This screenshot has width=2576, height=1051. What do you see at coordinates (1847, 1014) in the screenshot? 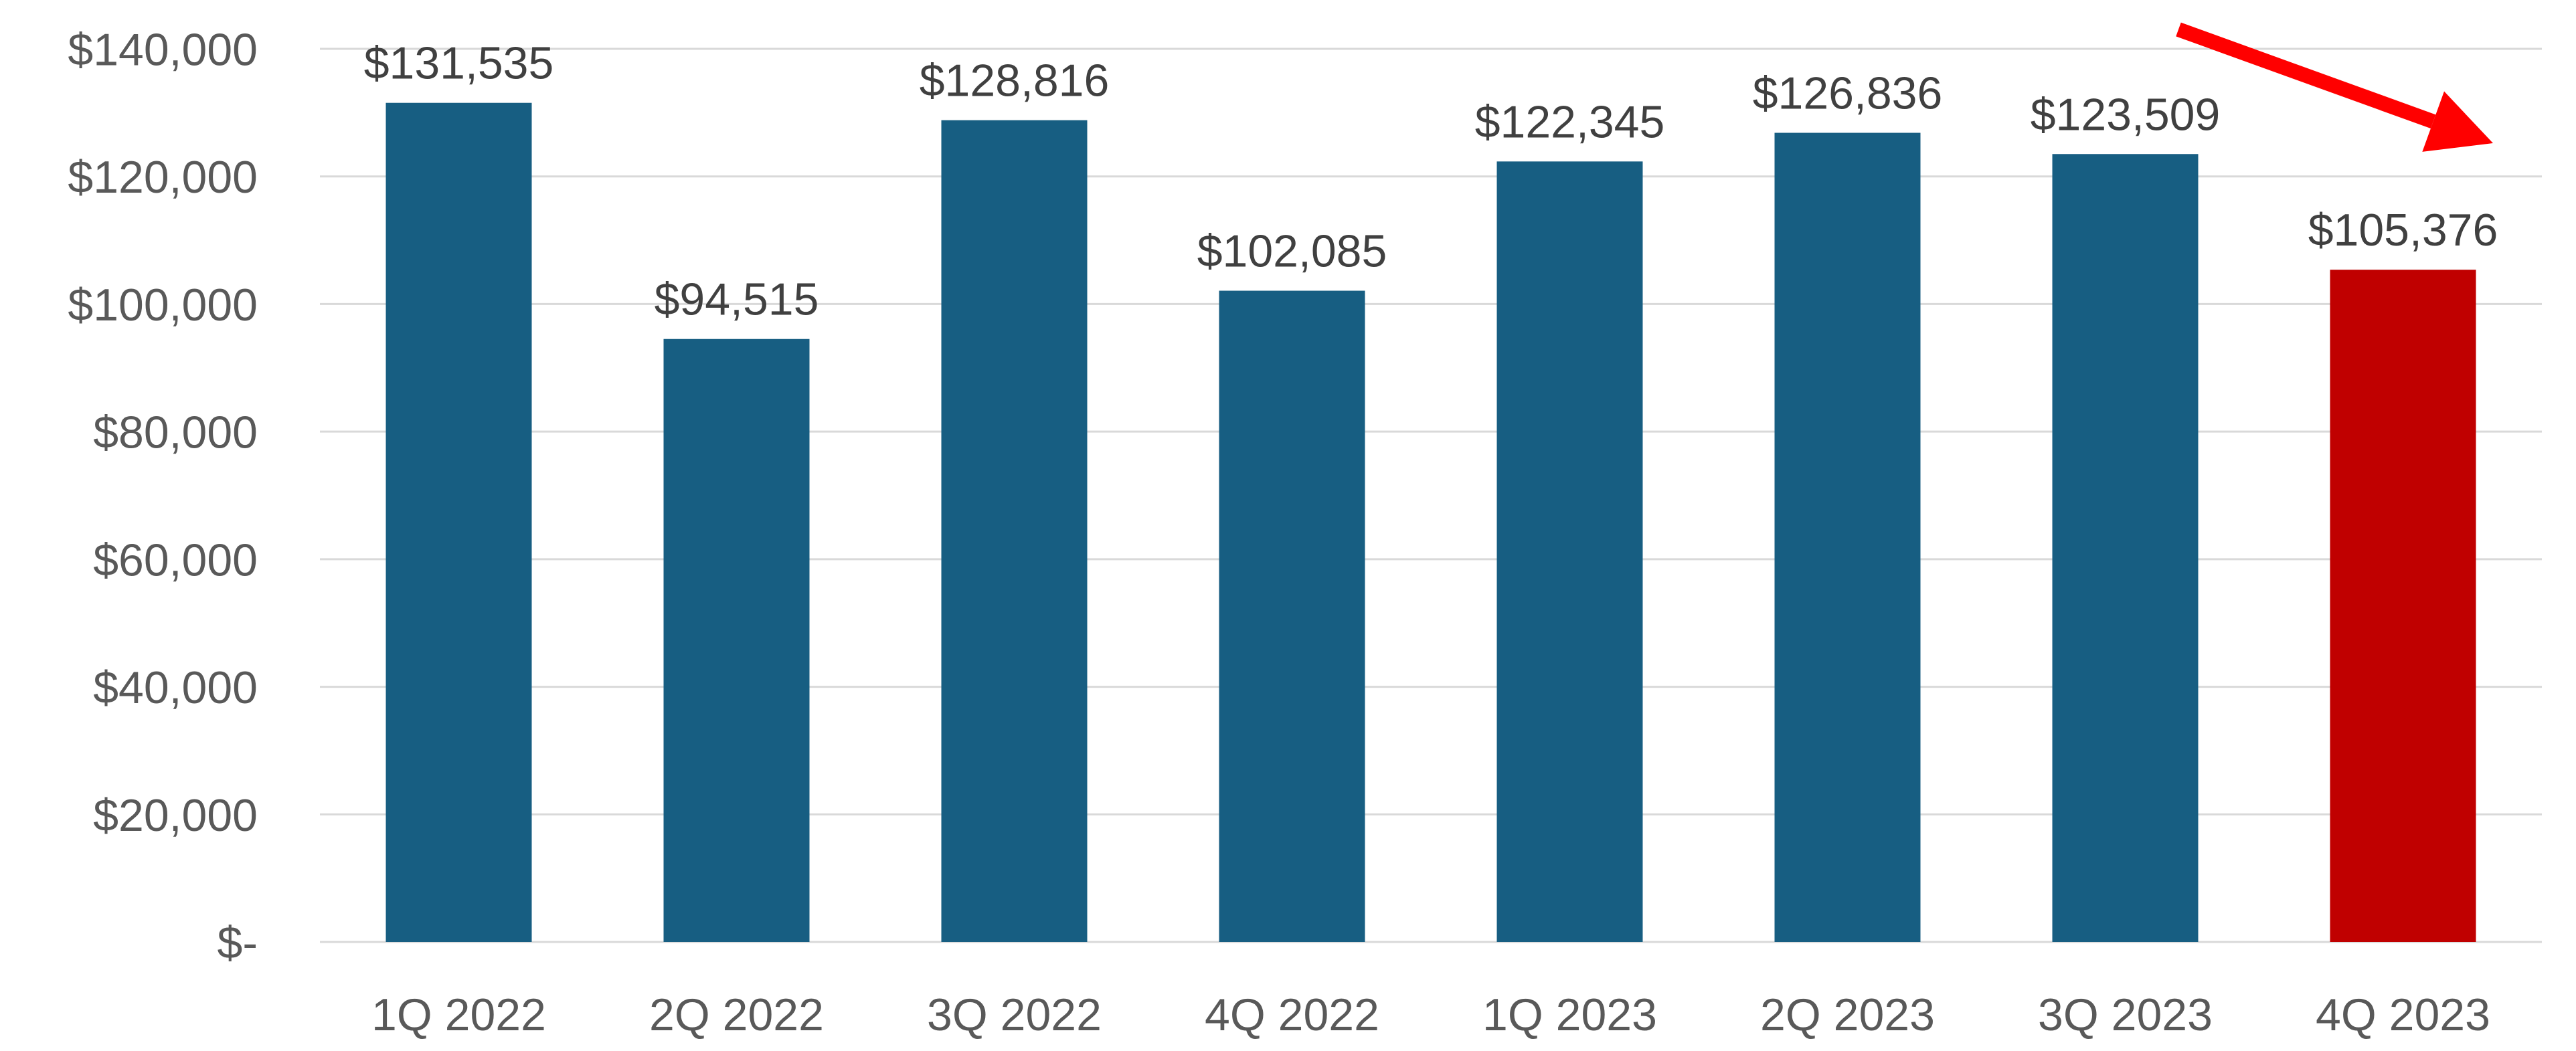
I see `x-tick-label: 2Q 2023` at bounding box center [1847, 1014].